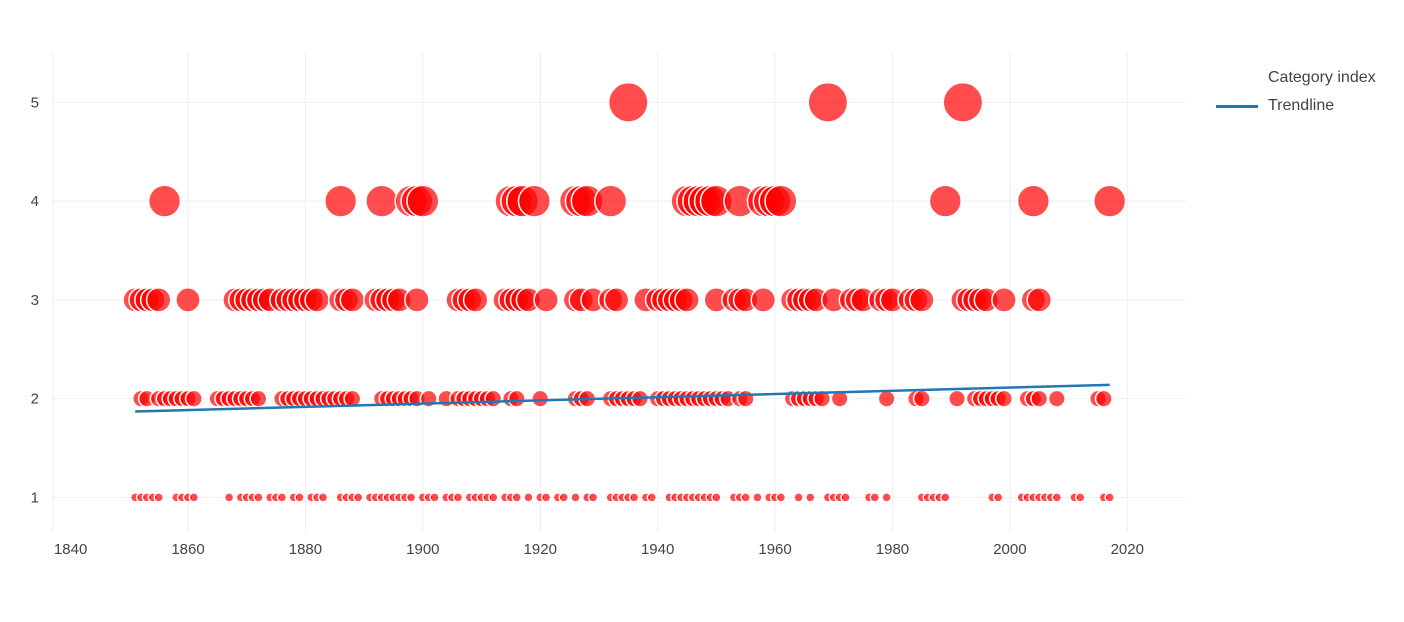  What do you see at coordinates (35, 201) in the screenshot?
I see `y-tick-label: 4` at bounding box center [35, 201].